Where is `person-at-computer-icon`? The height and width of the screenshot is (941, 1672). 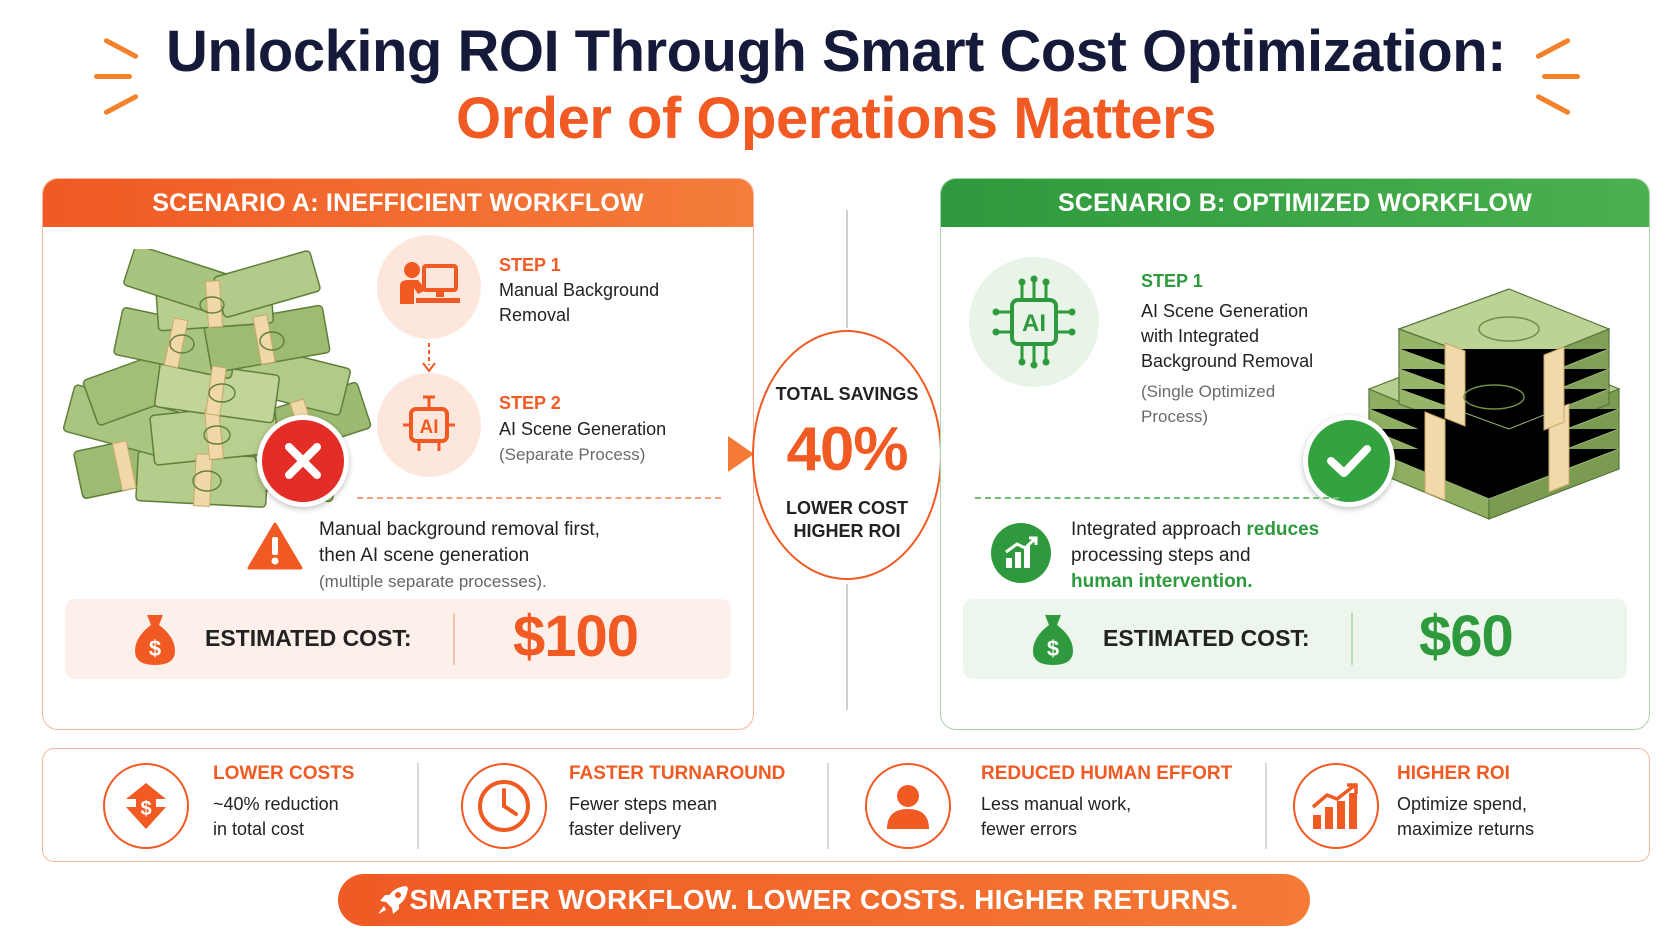 person-at-computer-icon is located at coordinates (429, 287).